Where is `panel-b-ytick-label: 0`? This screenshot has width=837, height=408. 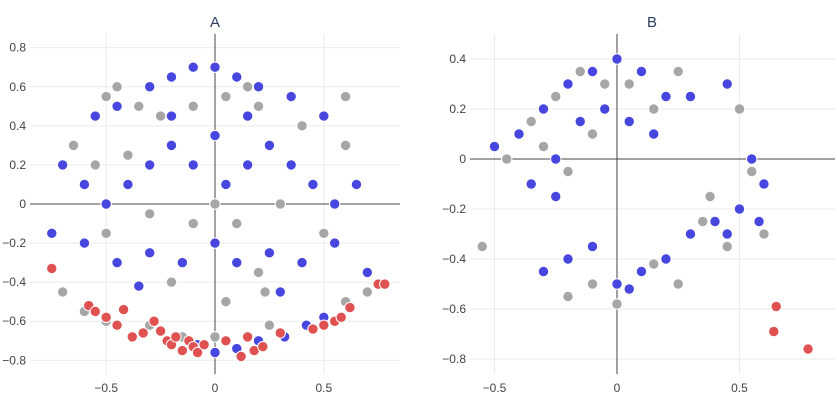
panel-b-ytick-label: 0 is located at coordinates (462, 159).